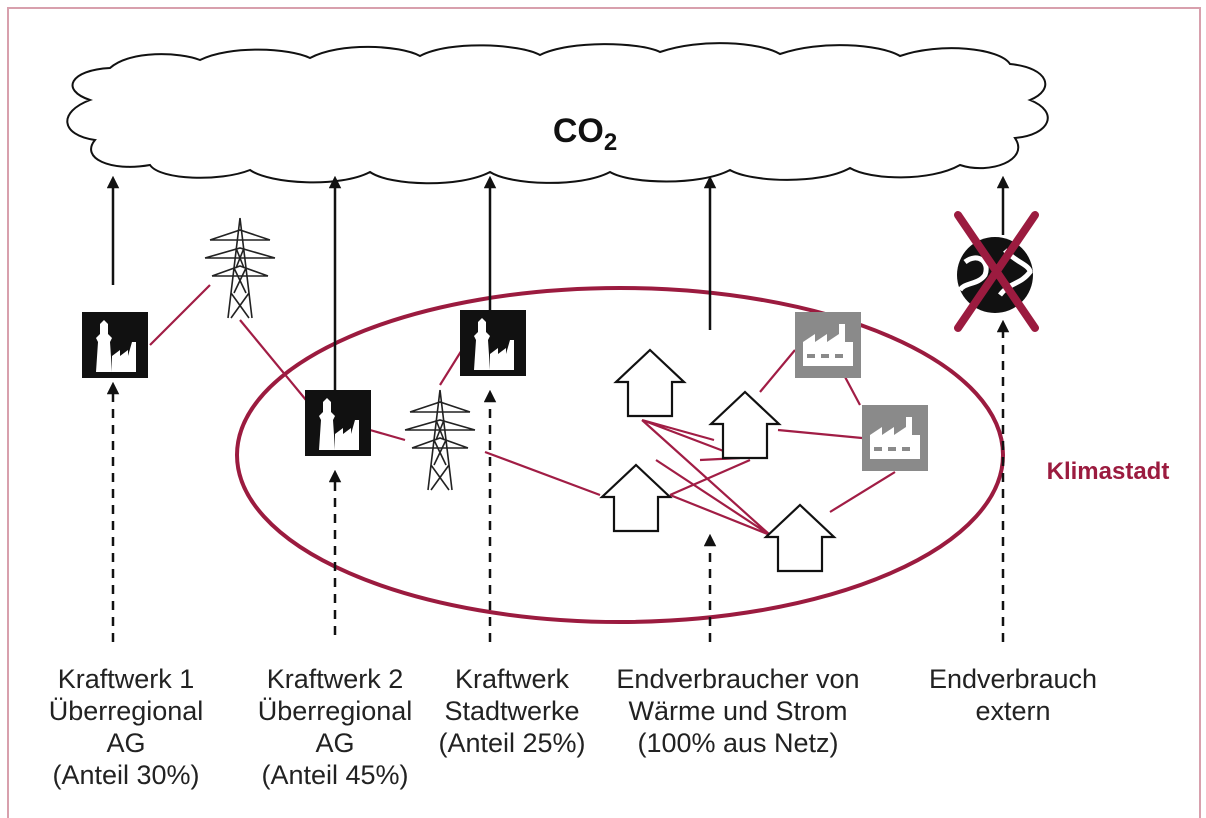 This screenshot has width=1206, height=818. I want to click on label-line: Endverbrauch, so click(1013, 679).